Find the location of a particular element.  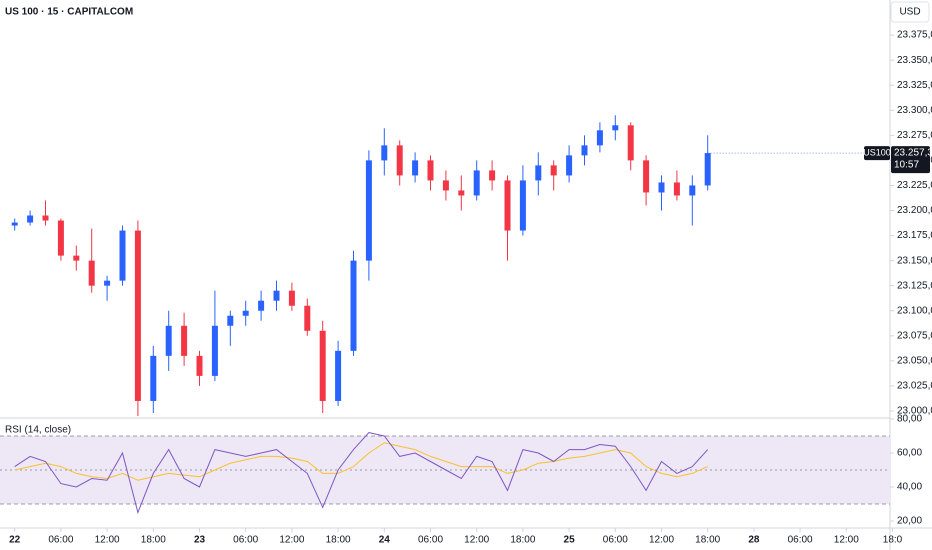

y-tick-label: 20,00 is located at coordinates (909, 521).